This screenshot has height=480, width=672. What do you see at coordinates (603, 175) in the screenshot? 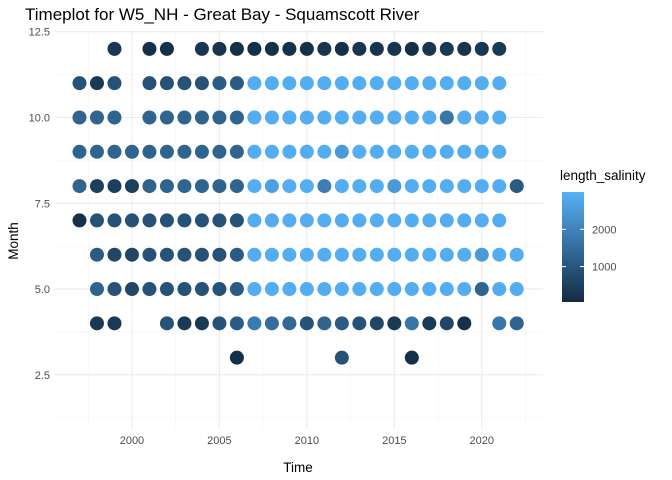
I see `legend-title: length_salinity` at bounding box center [603, 175].